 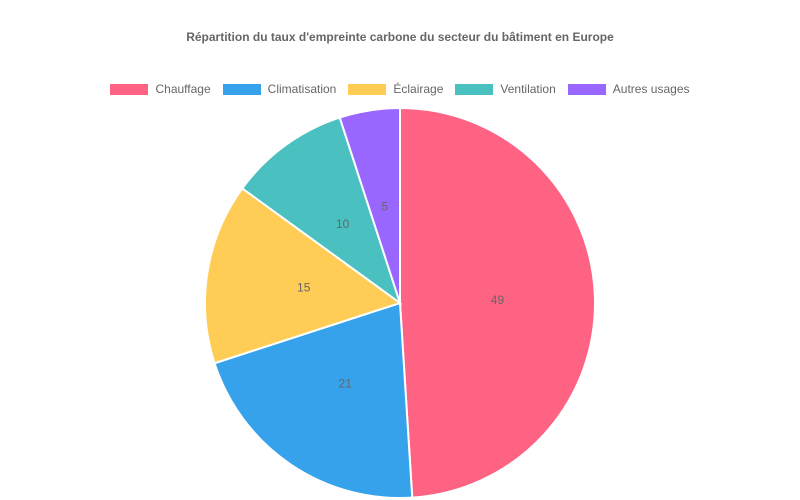 I want to click on slice-value-label: 49, so click(x=498, y=300).